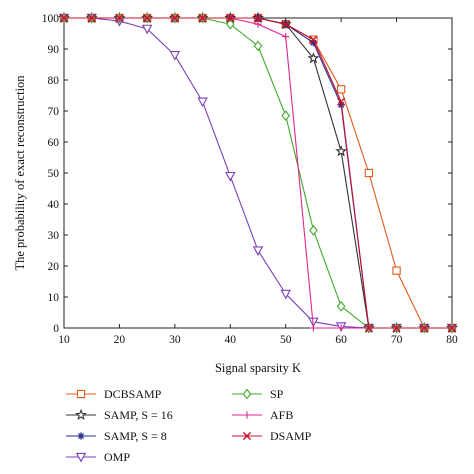 The image size is (474, 474). What do you see at coordinates (452, 340) in the screenshot?
I see `x-tick-label: 80` at bounding box center [452, 340].